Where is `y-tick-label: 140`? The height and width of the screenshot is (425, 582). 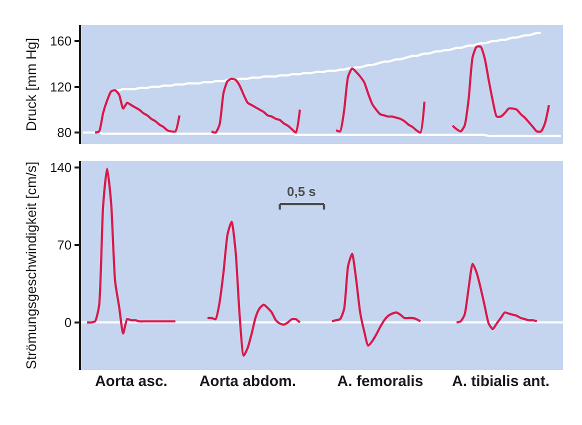
y-tick-label: 140 is located at coordinates (61, 168).